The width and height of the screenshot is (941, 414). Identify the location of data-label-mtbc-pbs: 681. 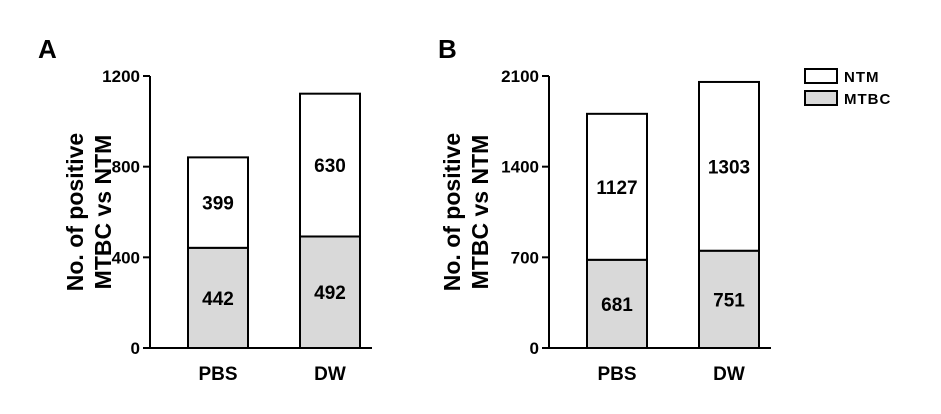
(617, 305).